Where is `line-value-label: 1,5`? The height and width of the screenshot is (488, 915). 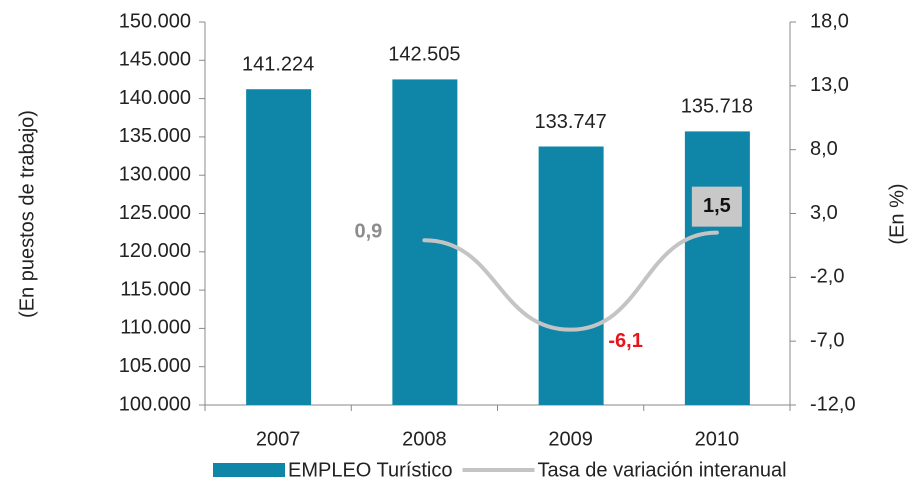 line-value-label: 1,5 is located at coordinates (717, 206).